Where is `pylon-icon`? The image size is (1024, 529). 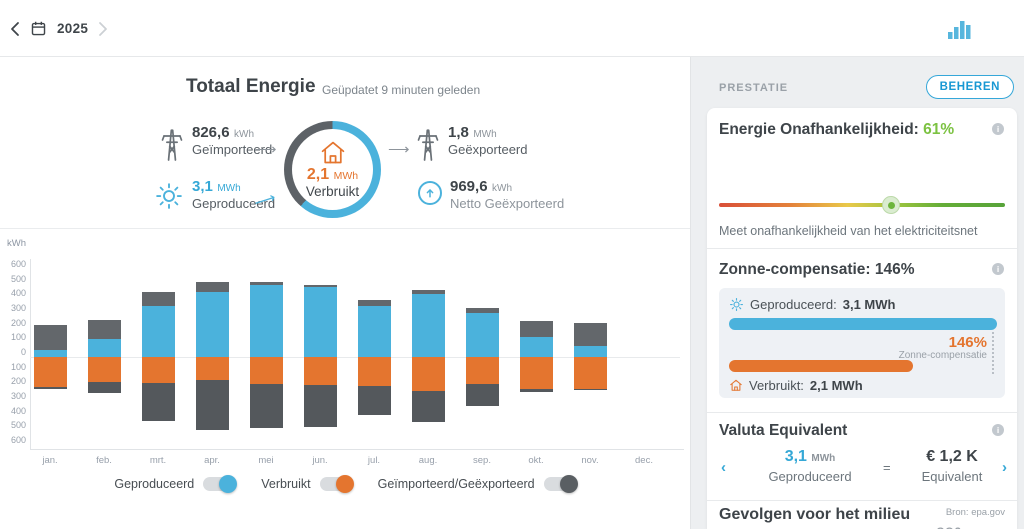
pylon-icon is located at coordinates (172, 144).